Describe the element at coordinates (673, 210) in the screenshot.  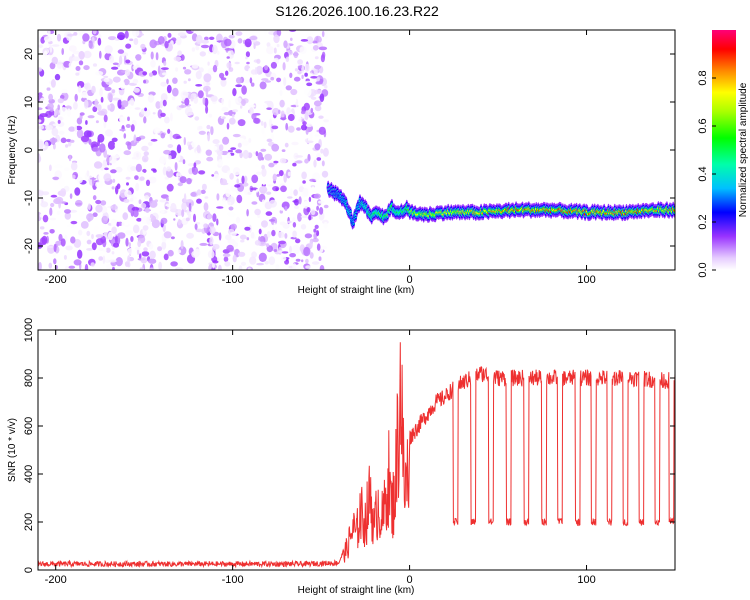
I see `signal-mark` at that location.